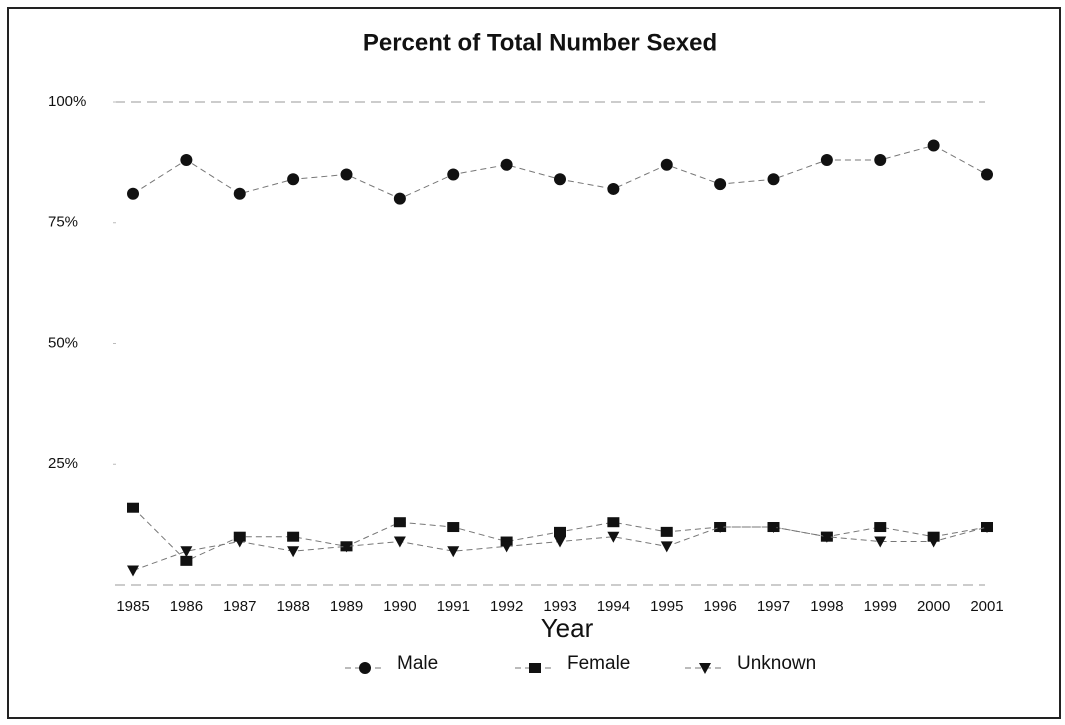 Image resolution: width=1065 pixels, height=725 pixels. Describe the element at coordinates (132, 606) in the screenshot. I see `x-tick-label: 1985` at that location.